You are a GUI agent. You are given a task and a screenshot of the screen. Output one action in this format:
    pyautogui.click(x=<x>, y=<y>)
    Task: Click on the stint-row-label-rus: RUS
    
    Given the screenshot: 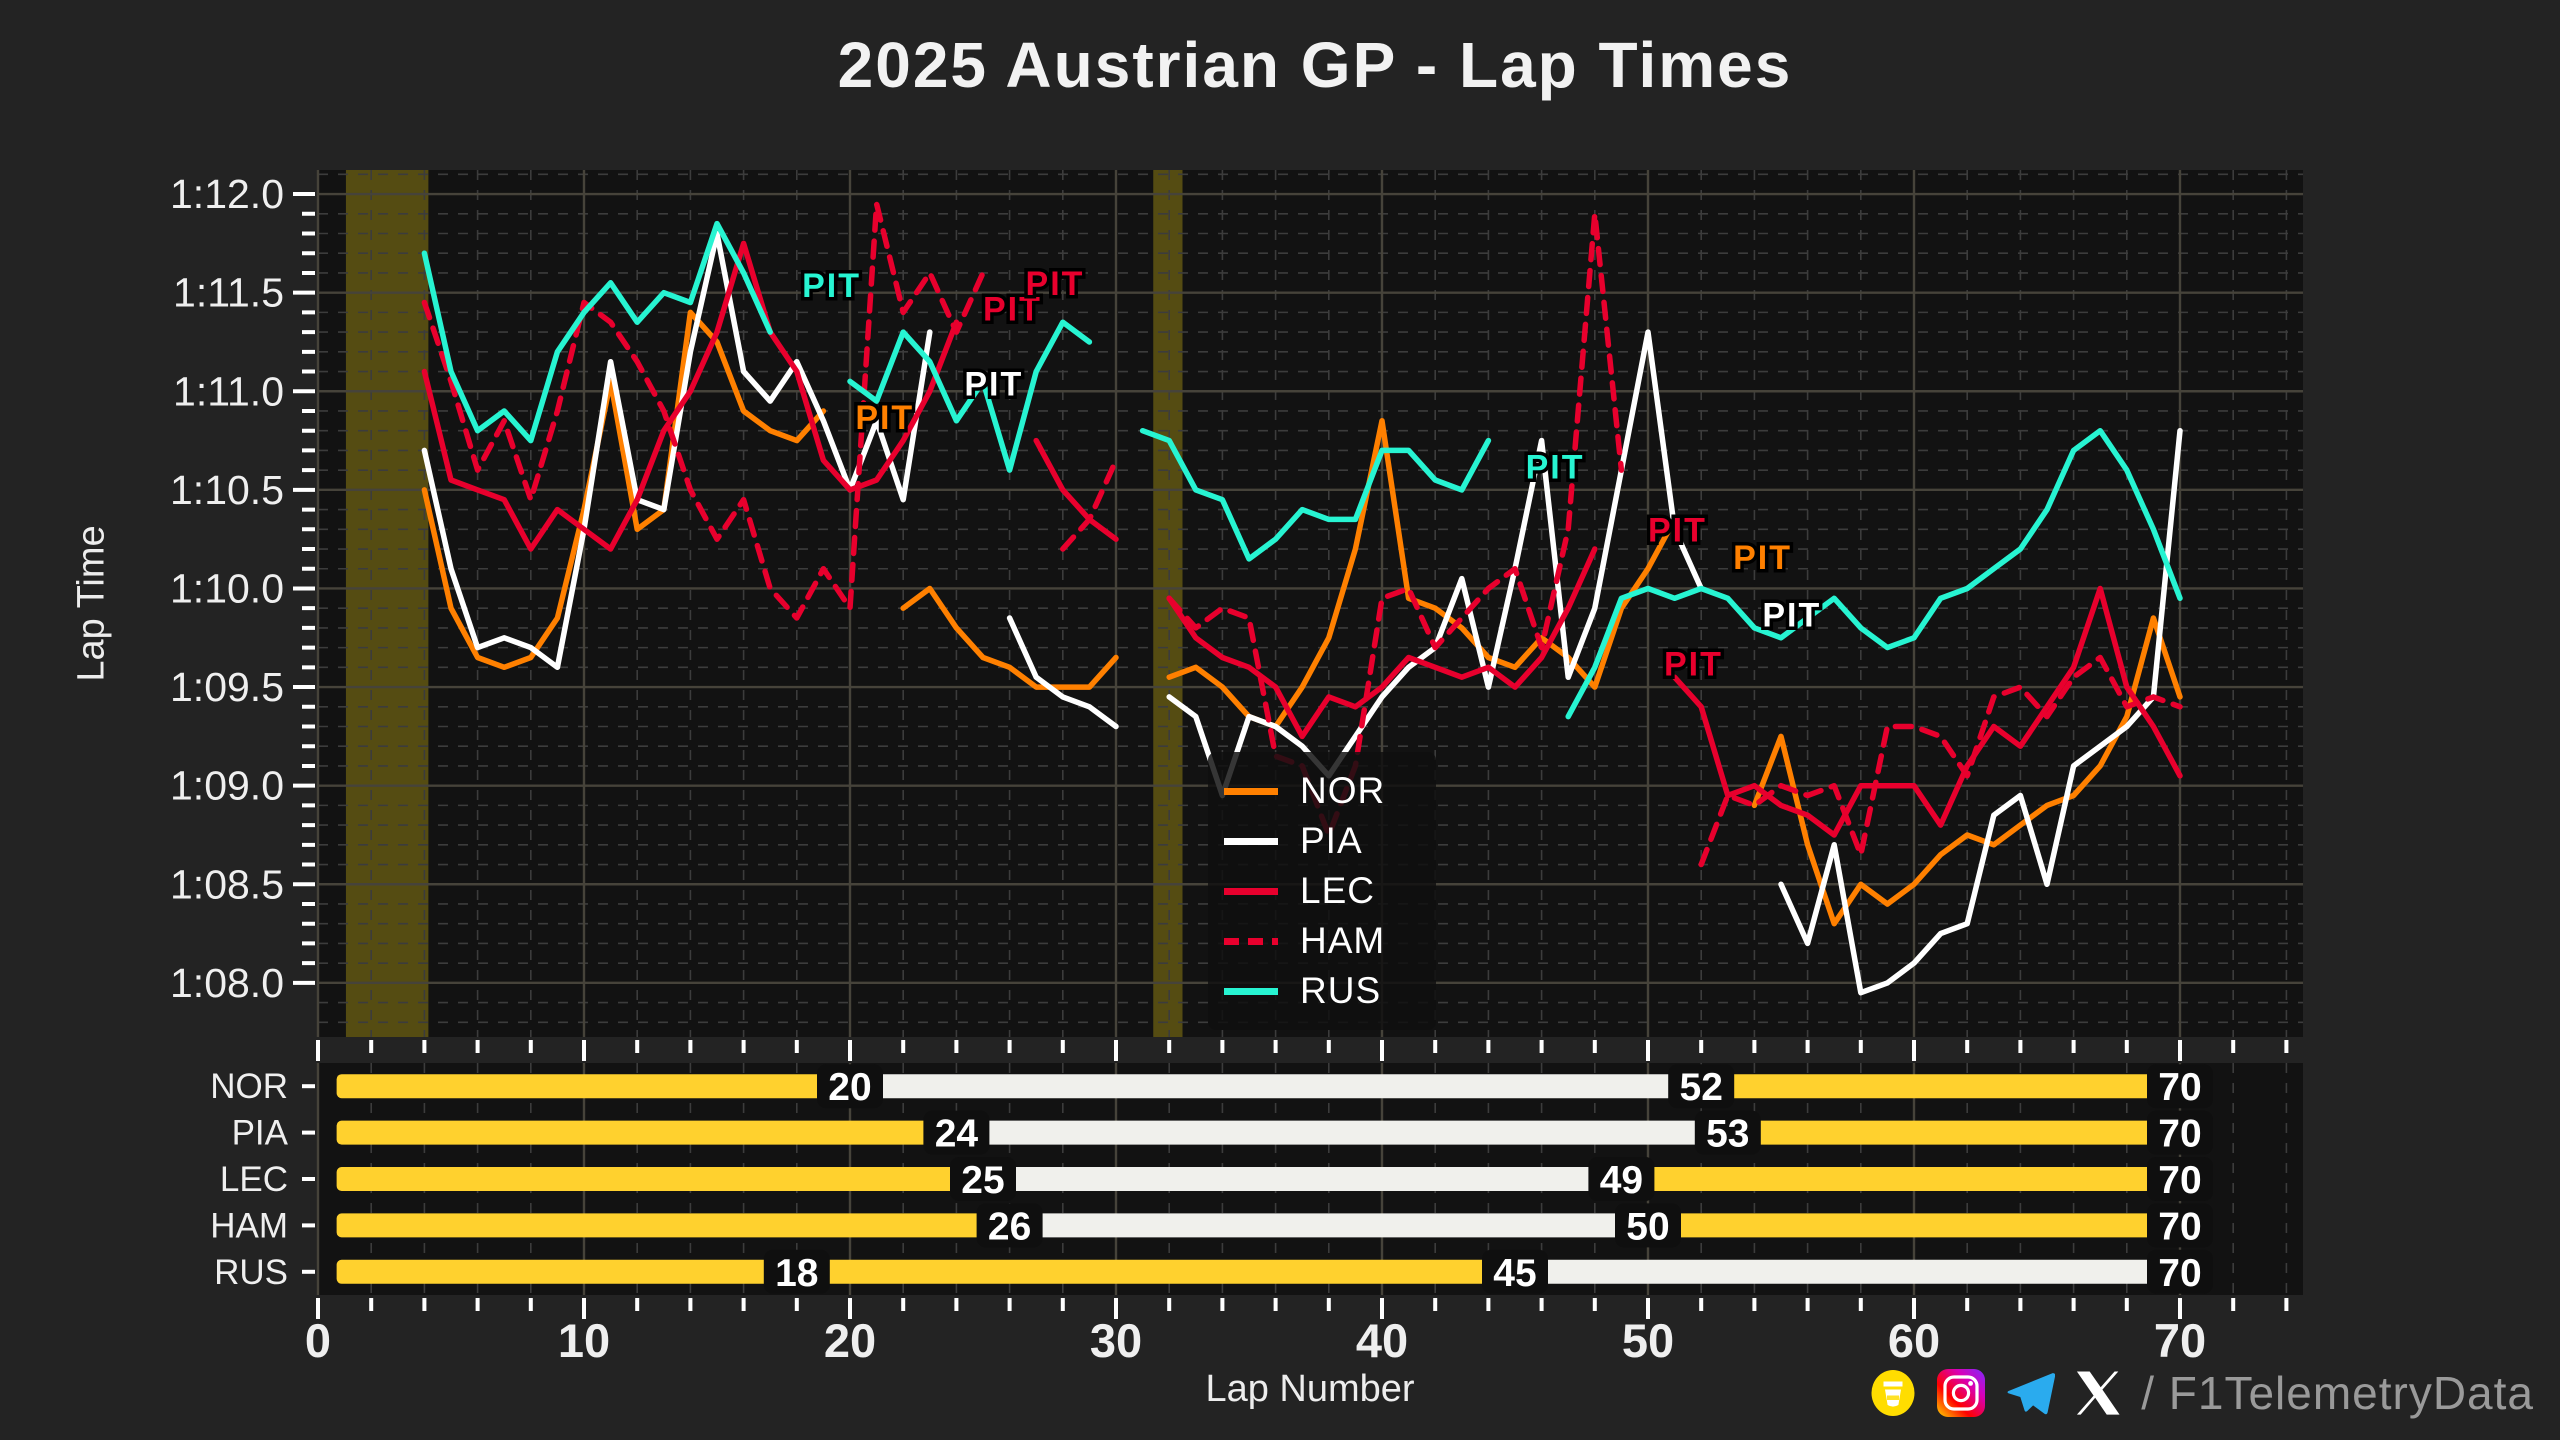 What is the action you would take?
    pyautogui.click(x=251, y=1272)
    